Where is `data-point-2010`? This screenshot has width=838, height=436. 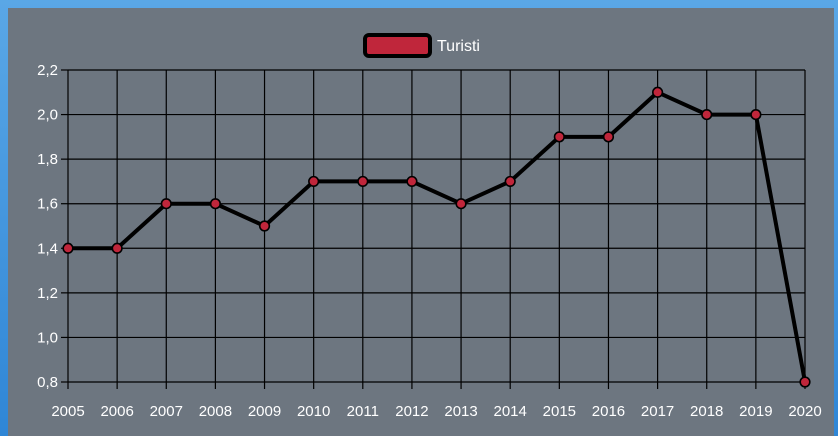
data-point-2010 is located at coordinates (314, 181).